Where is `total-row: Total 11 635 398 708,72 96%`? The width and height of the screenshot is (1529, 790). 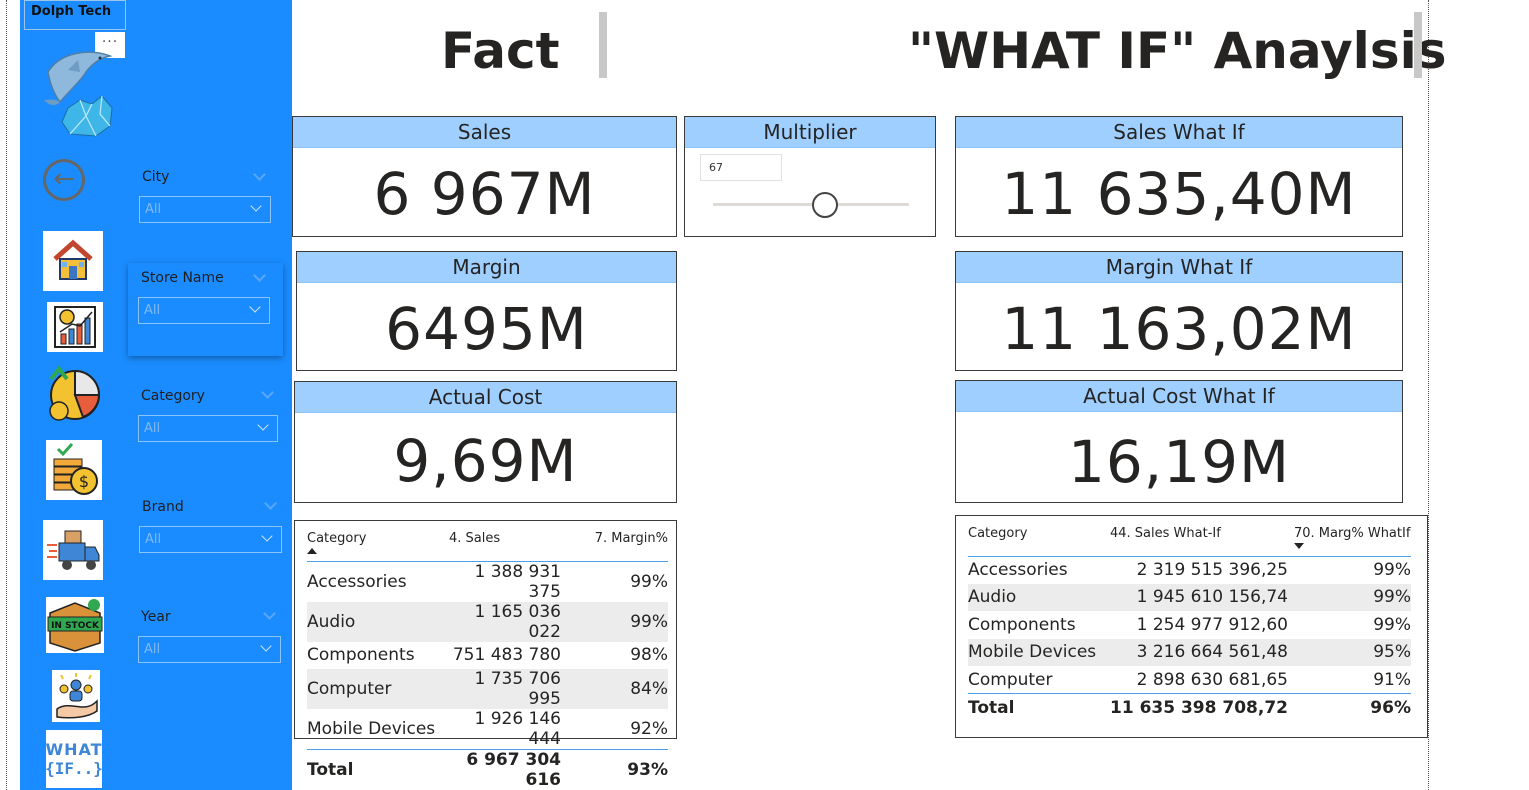
total-row: Total 11 635 398 708,72 96% is located at coordinates (1189, 707).